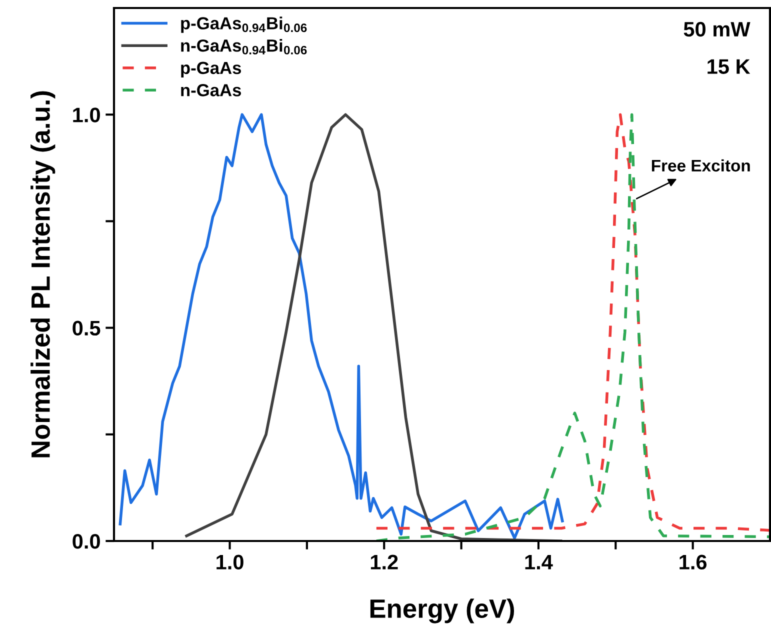 This screenshot has height=629, width=771. What do you see at coordinates (211, 90) in the screenshot?
I see `legend-label: n-GaAs` at bounding box center [211, 90].